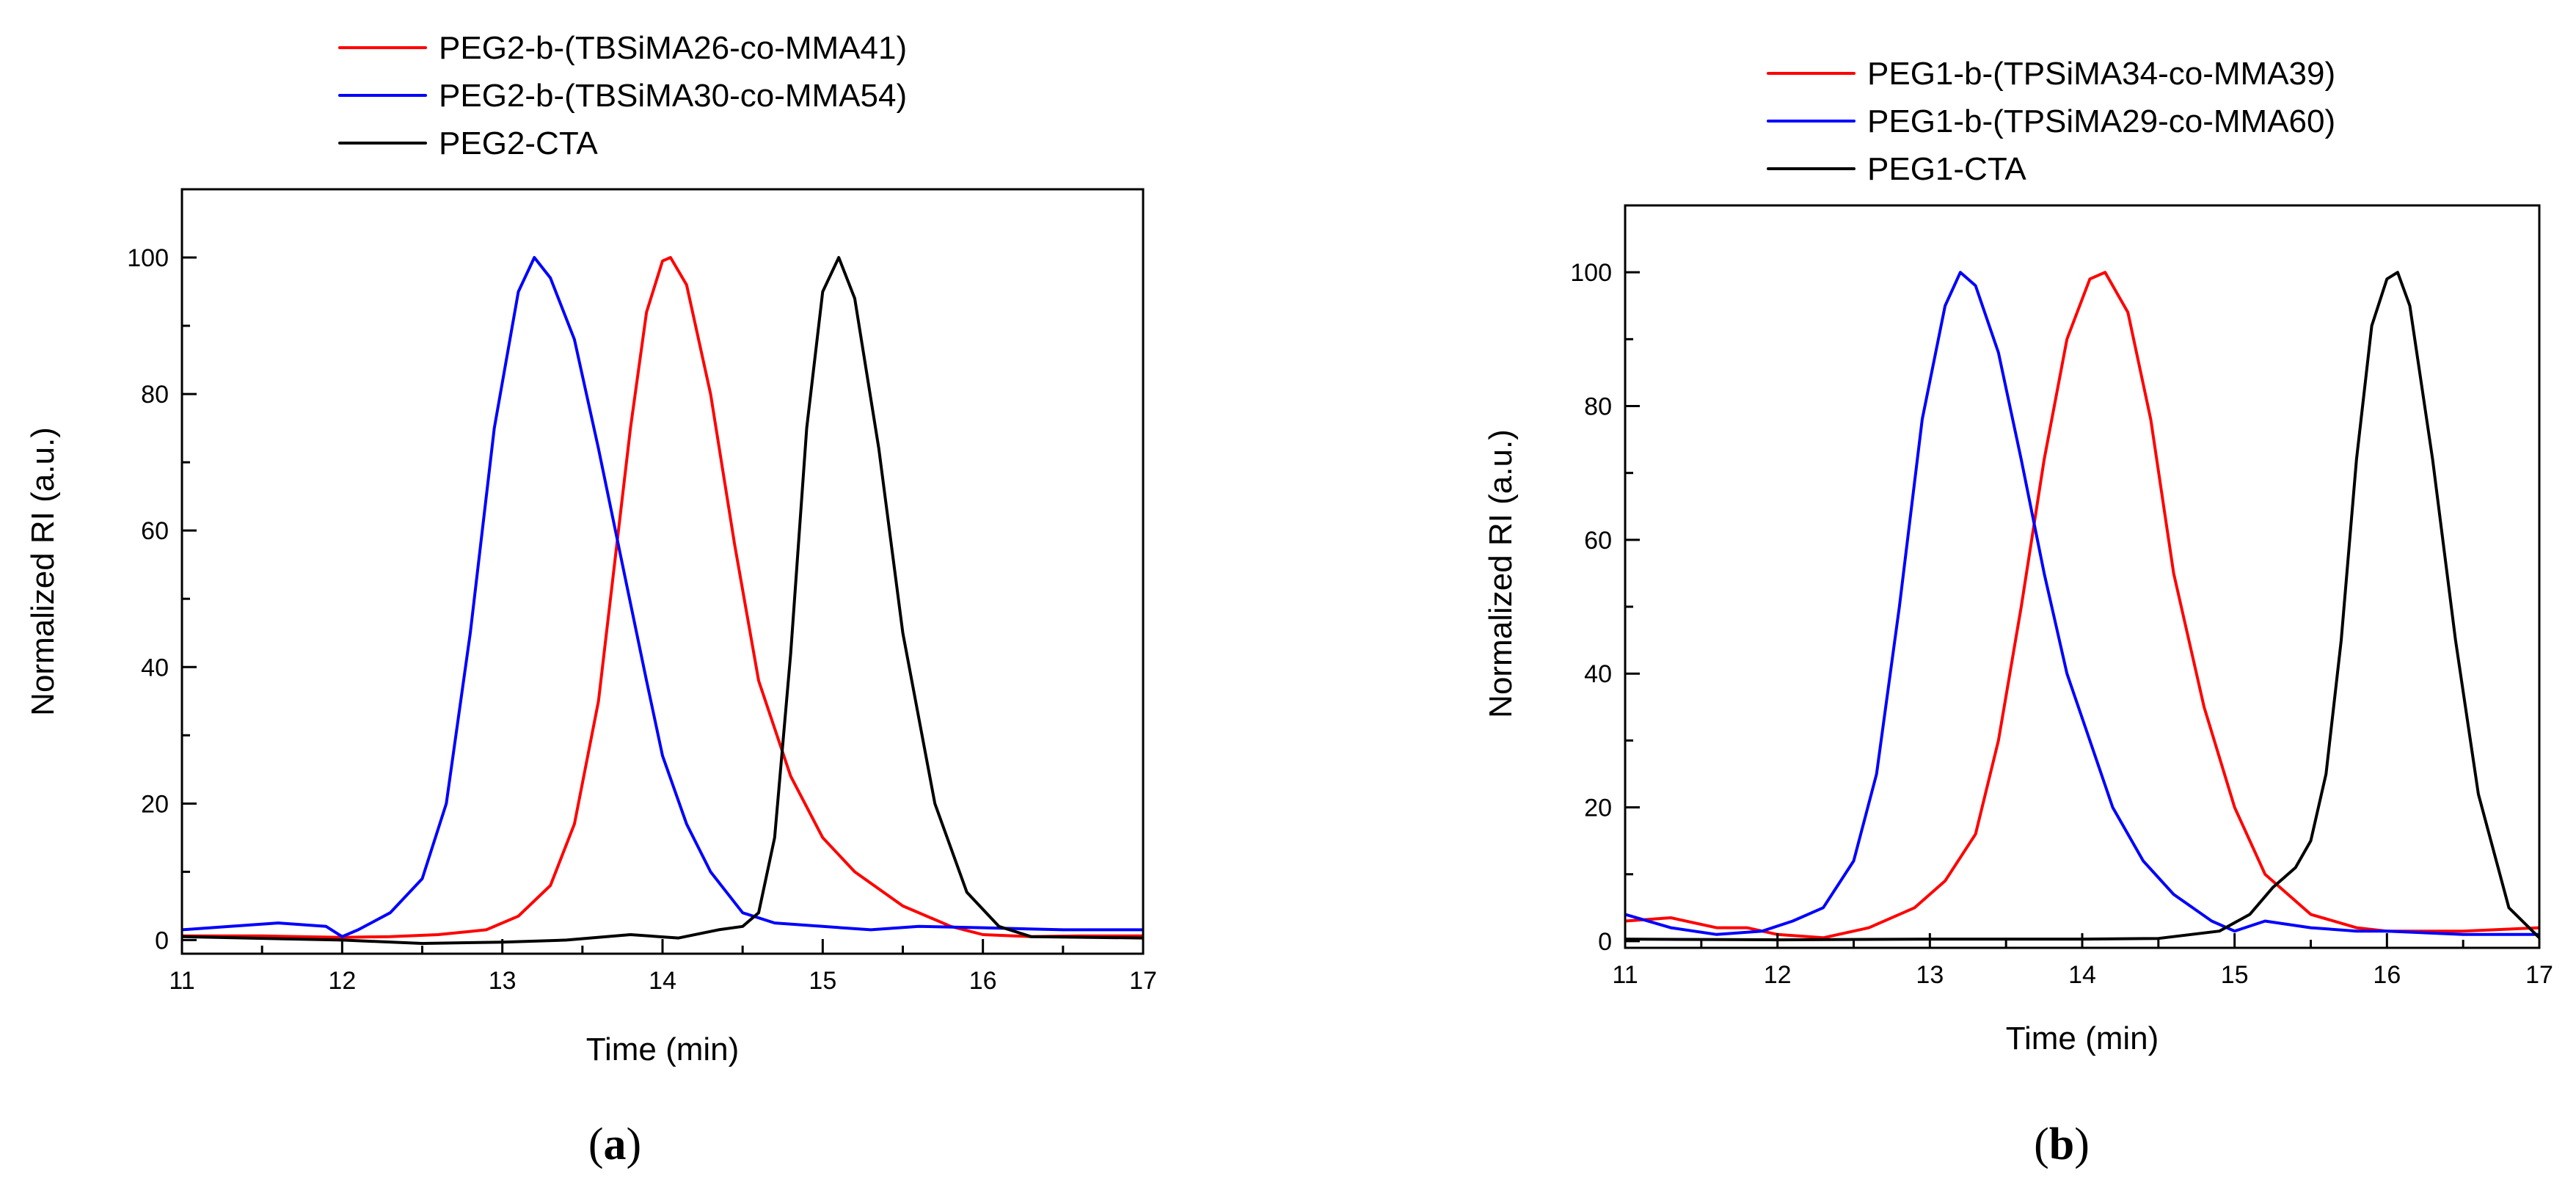 The image size is (2576, 1198). What do you see at coordinates (1930, 975) in the screenshot?
I see `x-tick-label-b-2: 13` at bounding box center [1930, 975].